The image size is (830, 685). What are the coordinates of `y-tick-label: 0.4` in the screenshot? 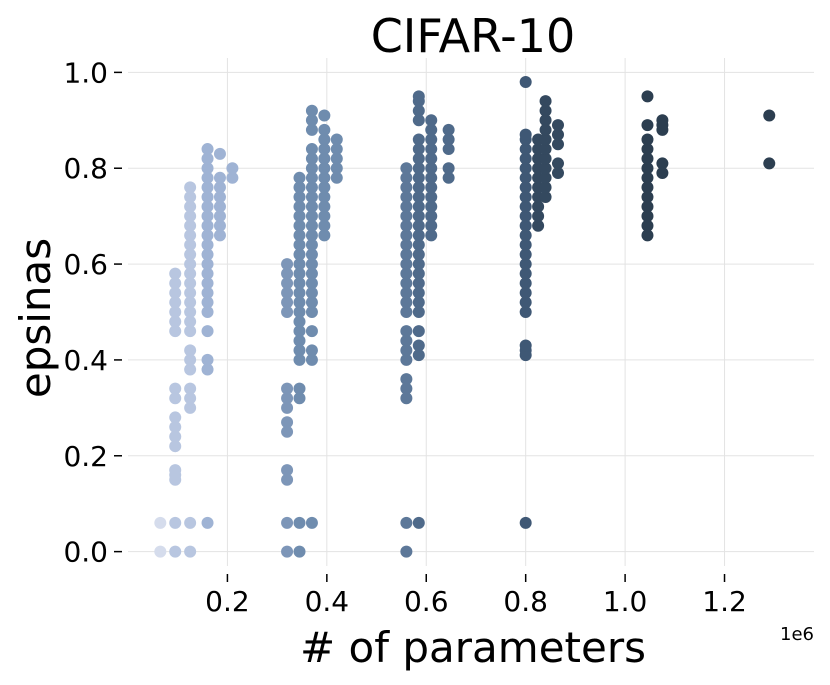 It's located at (85, 360).